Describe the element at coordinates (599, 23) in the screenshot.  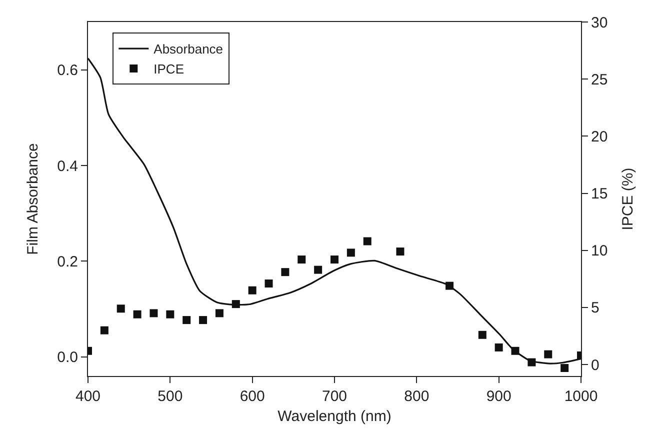
I see `y2-tick-label: 30` at that location.